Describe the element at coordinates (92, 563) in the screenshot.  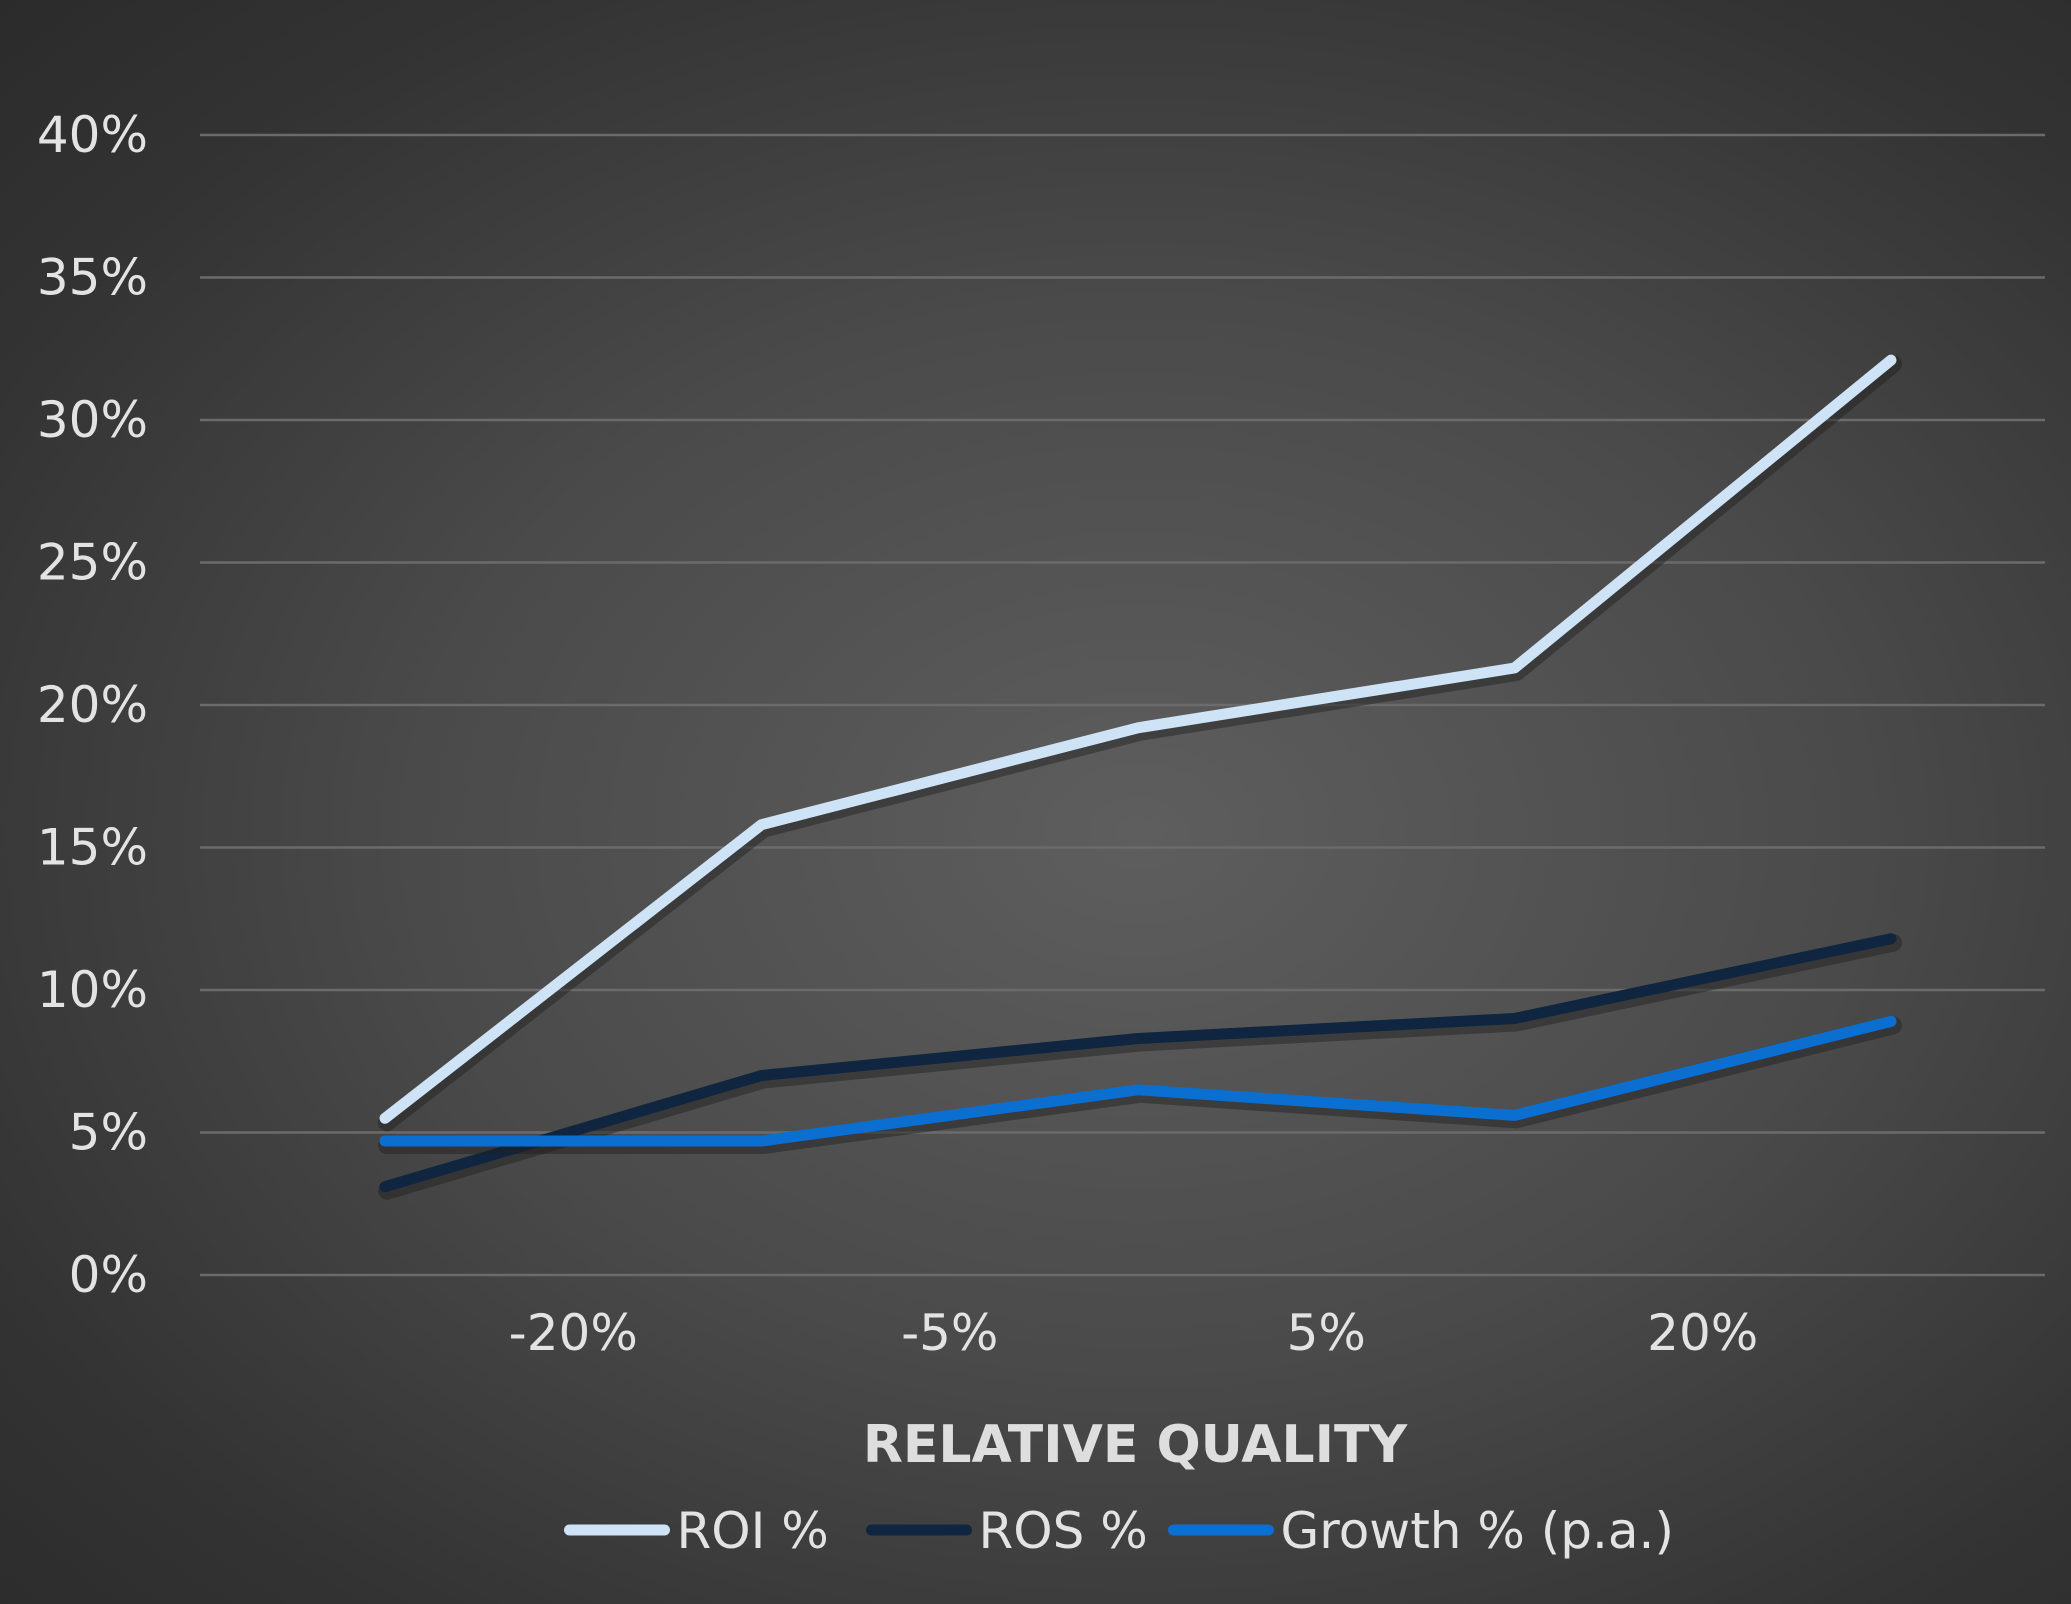
I see `y-tick-label: 25%` at that location.